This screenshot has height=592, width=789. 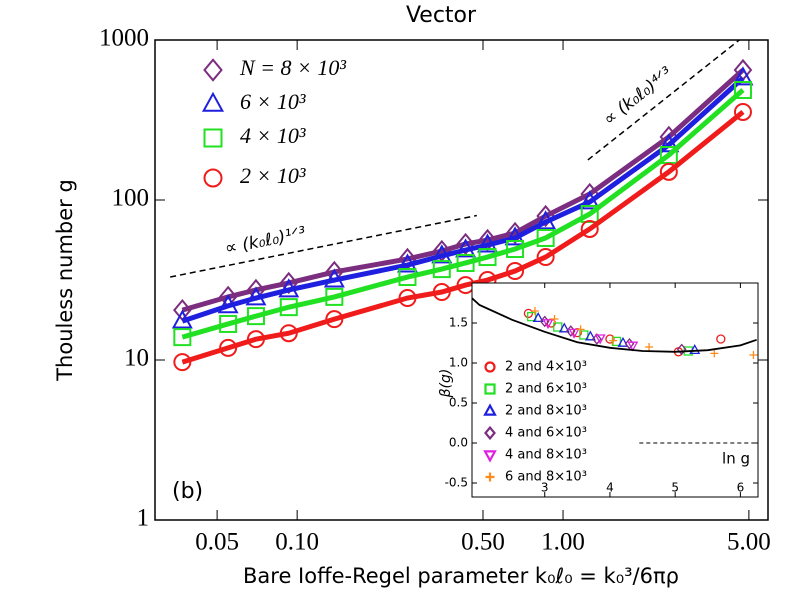 What do you see at coordinates (546, 411) in the screenshot?
I see `legend-label: 2 and 8×10³` at bounding box center [546, 411].